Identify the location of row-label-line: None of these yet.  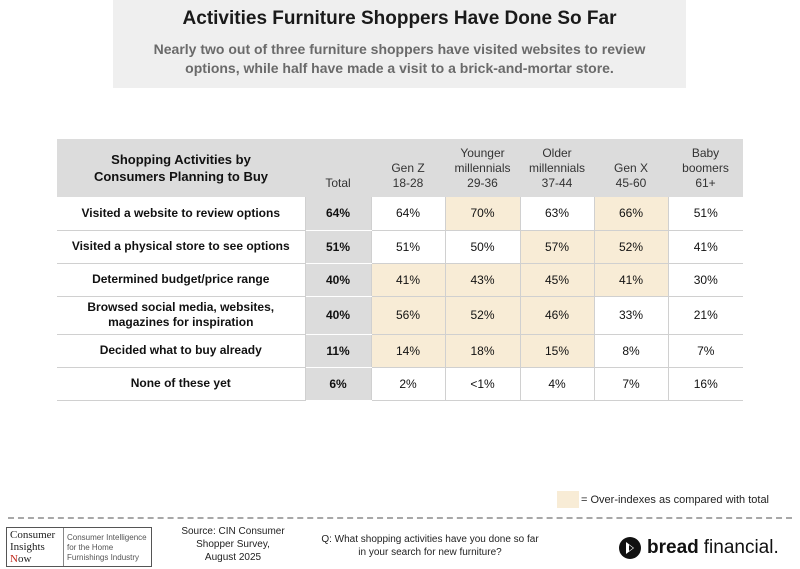
(180, 383).